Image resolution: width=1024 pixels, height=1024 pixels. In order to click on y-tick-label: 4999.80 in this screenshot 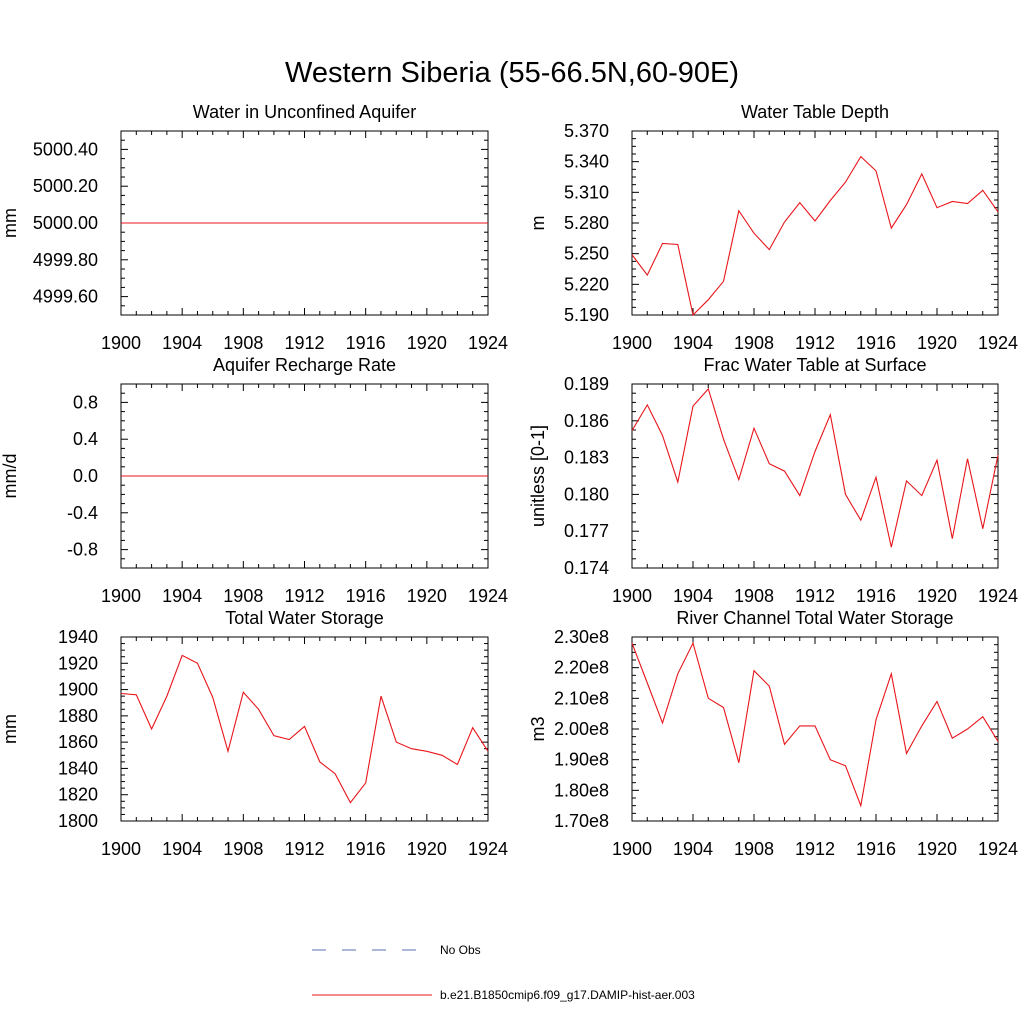, I will do `click(65, 260)`.